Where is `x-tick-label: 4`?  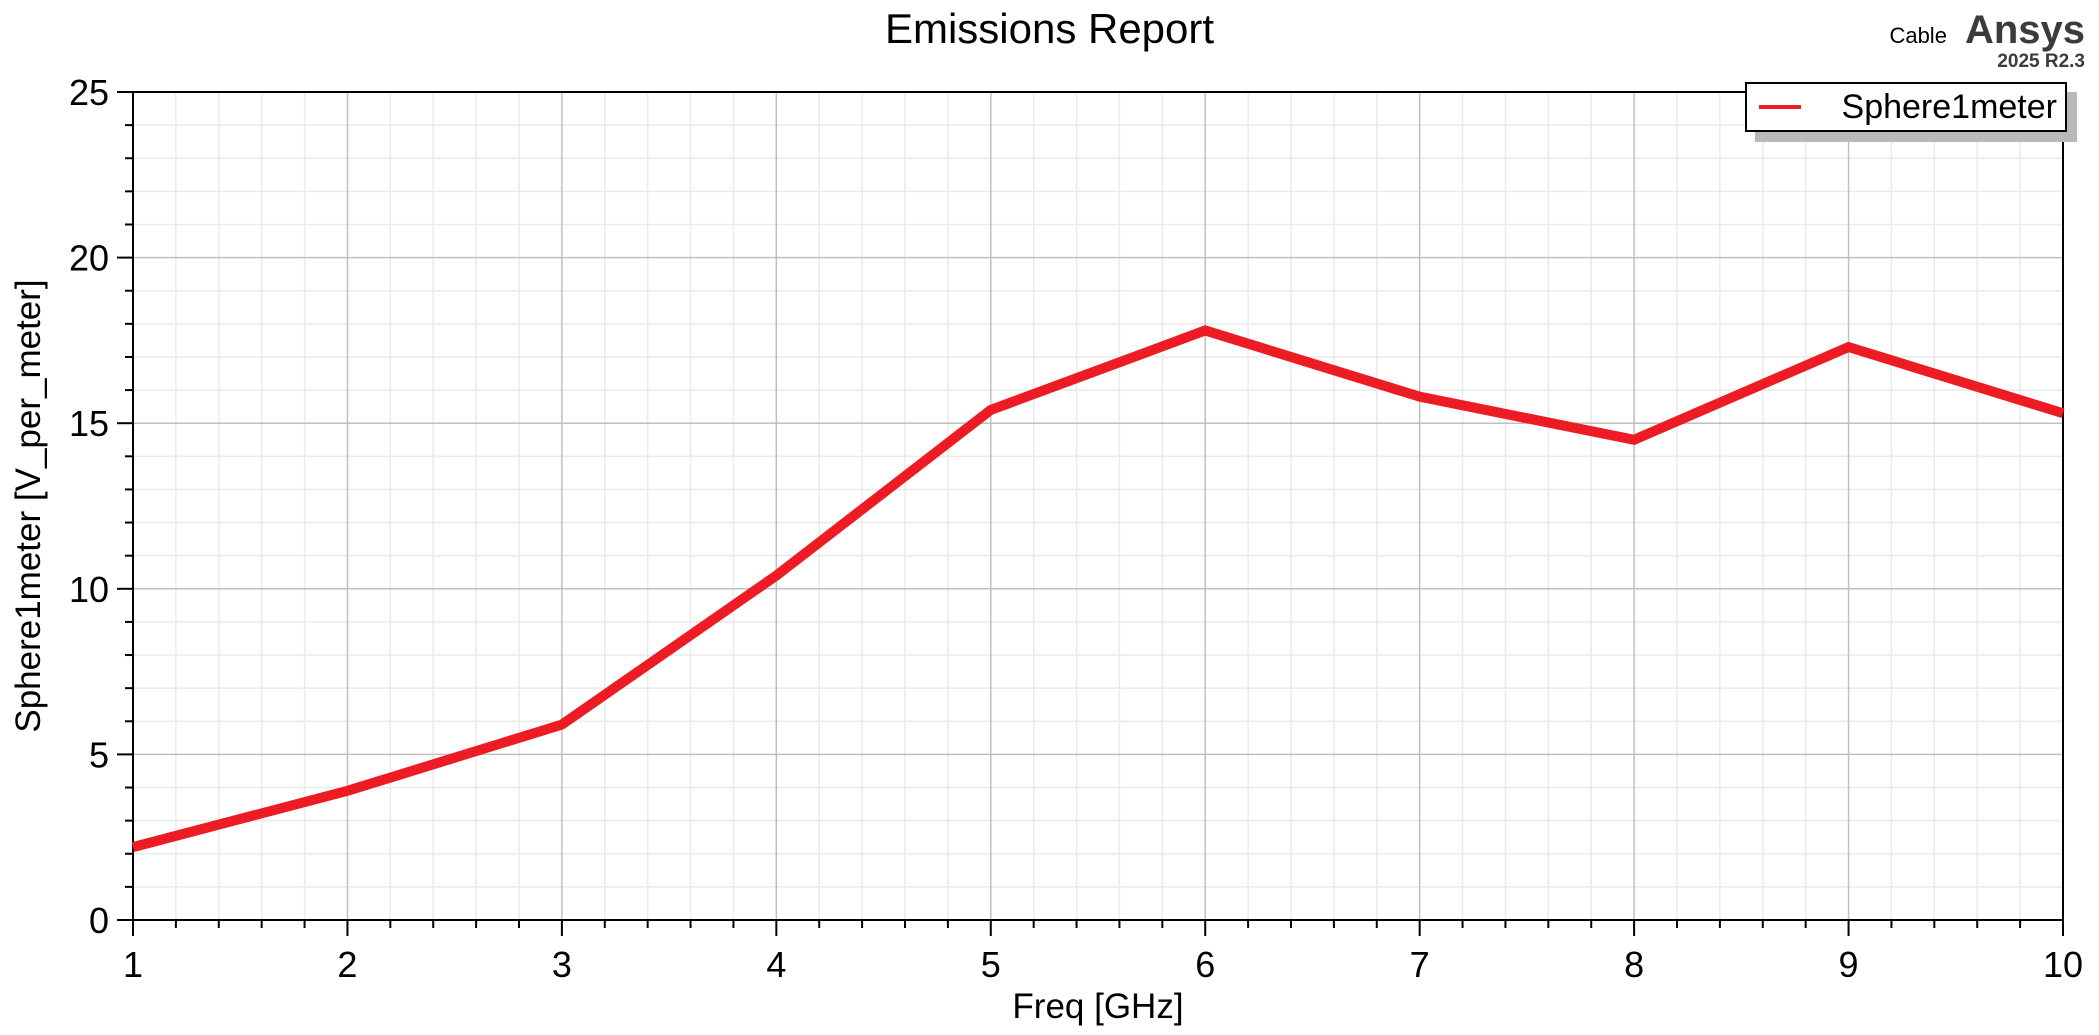 x-tick-label: 4 is located at coordinates (776, 964).